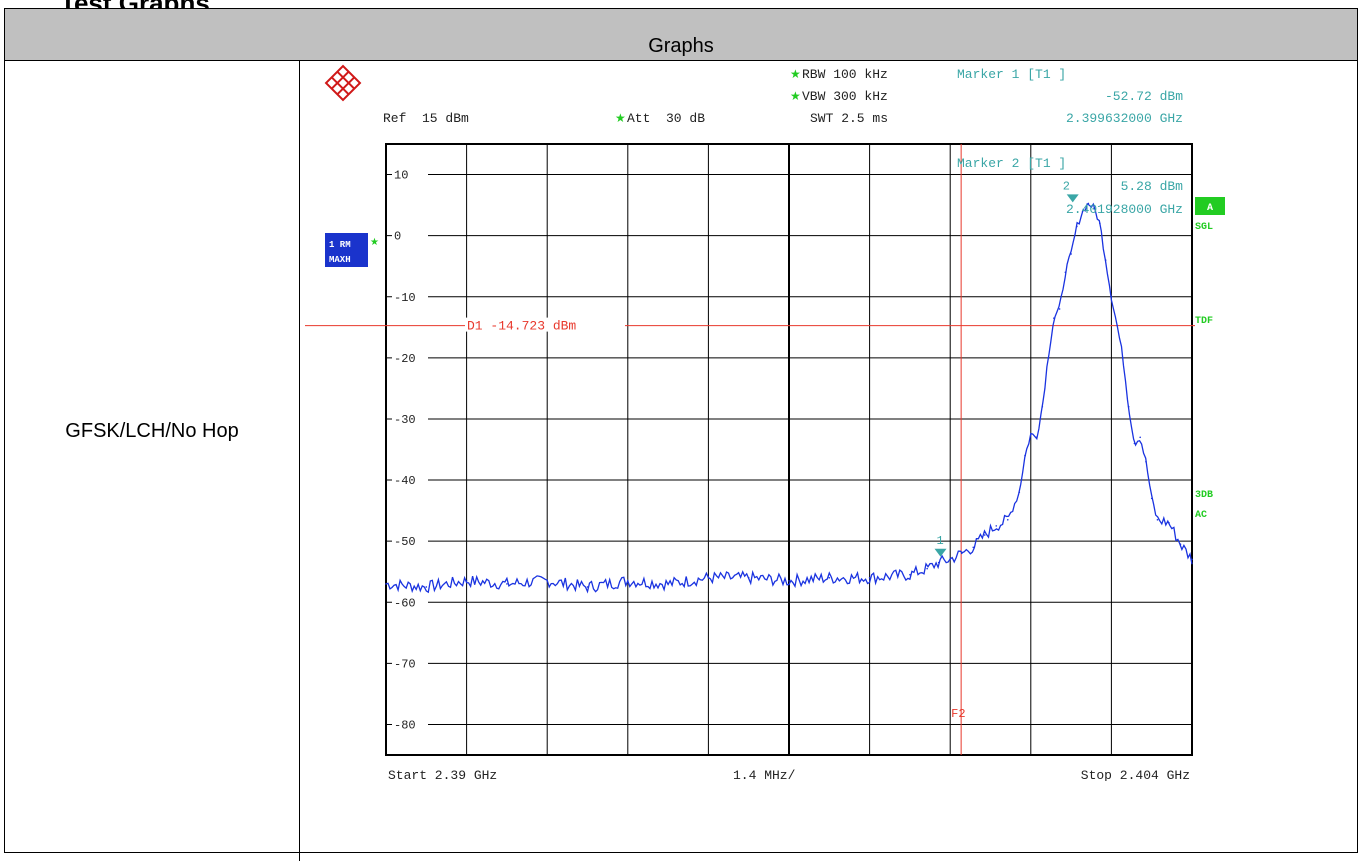 The image size is (1362, 861). Describe the element at coordinates (1011, 74) in the screenshot. I see `marker1-title: Marker 1 [T1 ]` at that location.